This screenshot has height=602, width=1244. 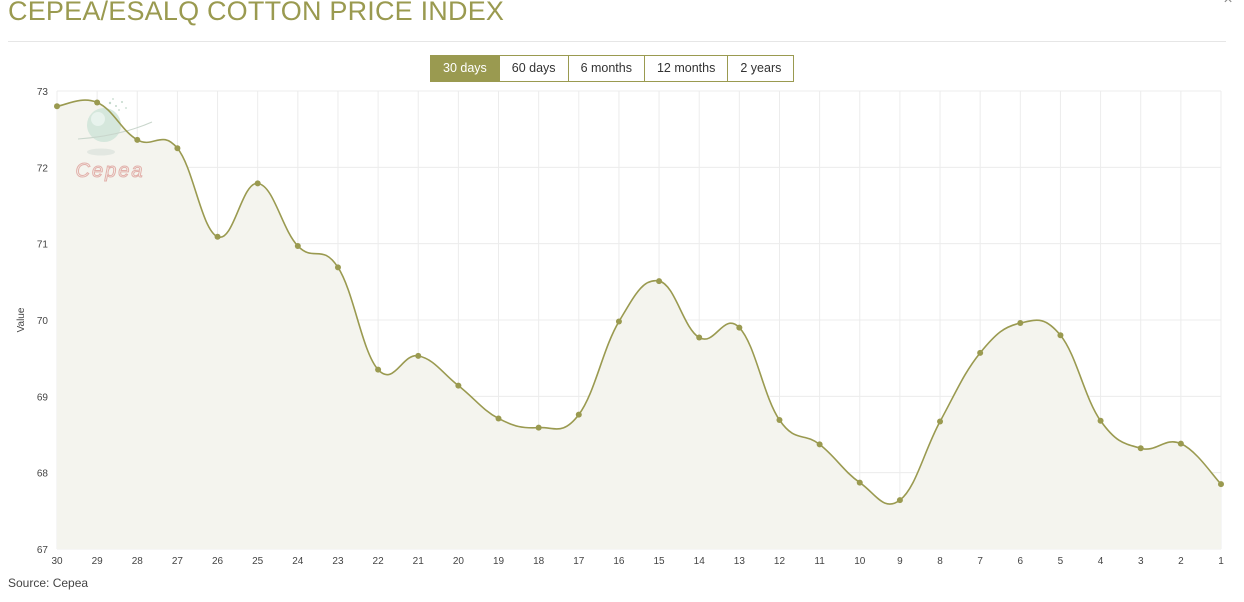 What do you see at coordinates (860, 561) in the screenshot?
I see `x-tick-label: 10` at bounding box center [860, 561].